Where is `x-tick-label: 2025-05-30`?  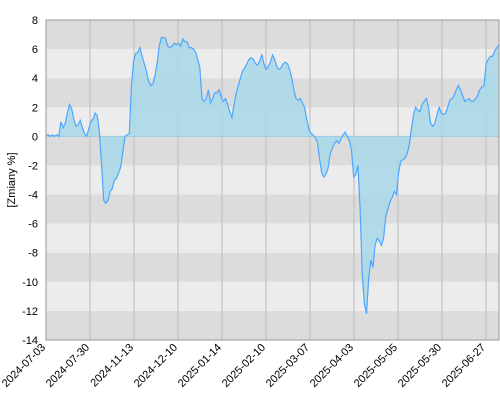 x-tick-label: 2025-05-30 is located at coordinates (420, 366).